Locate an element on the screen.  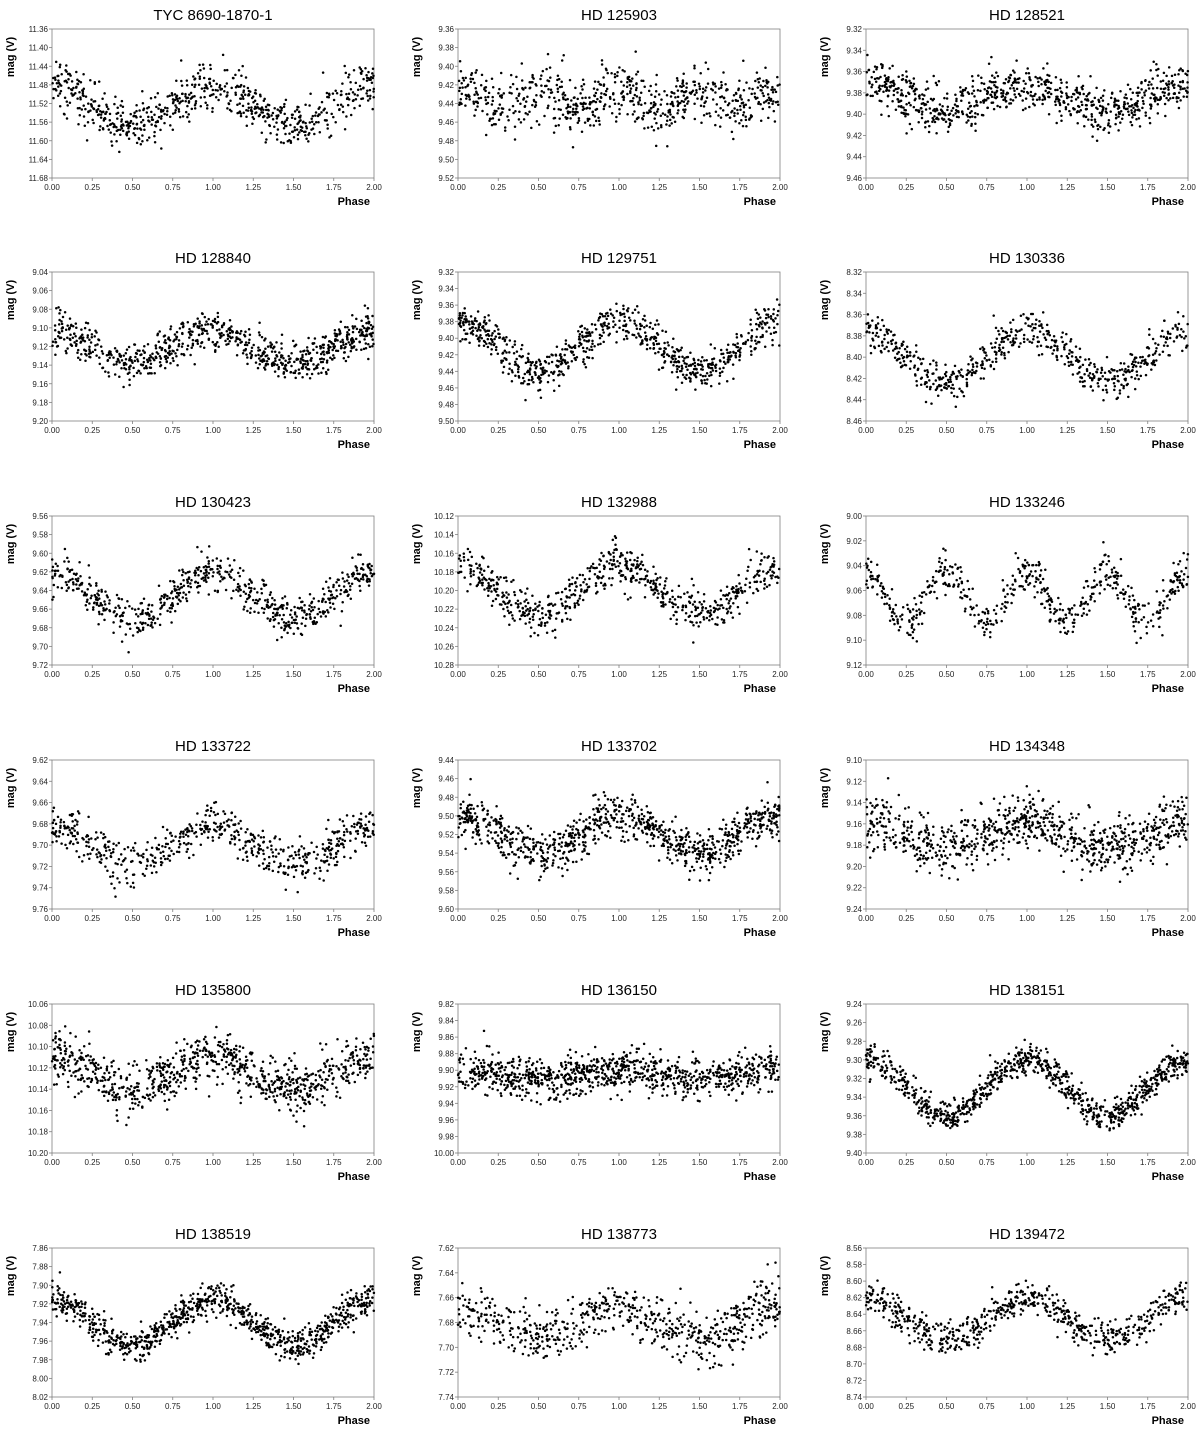
x-tick-label: 1.75 is located at coordinates (334, 430).